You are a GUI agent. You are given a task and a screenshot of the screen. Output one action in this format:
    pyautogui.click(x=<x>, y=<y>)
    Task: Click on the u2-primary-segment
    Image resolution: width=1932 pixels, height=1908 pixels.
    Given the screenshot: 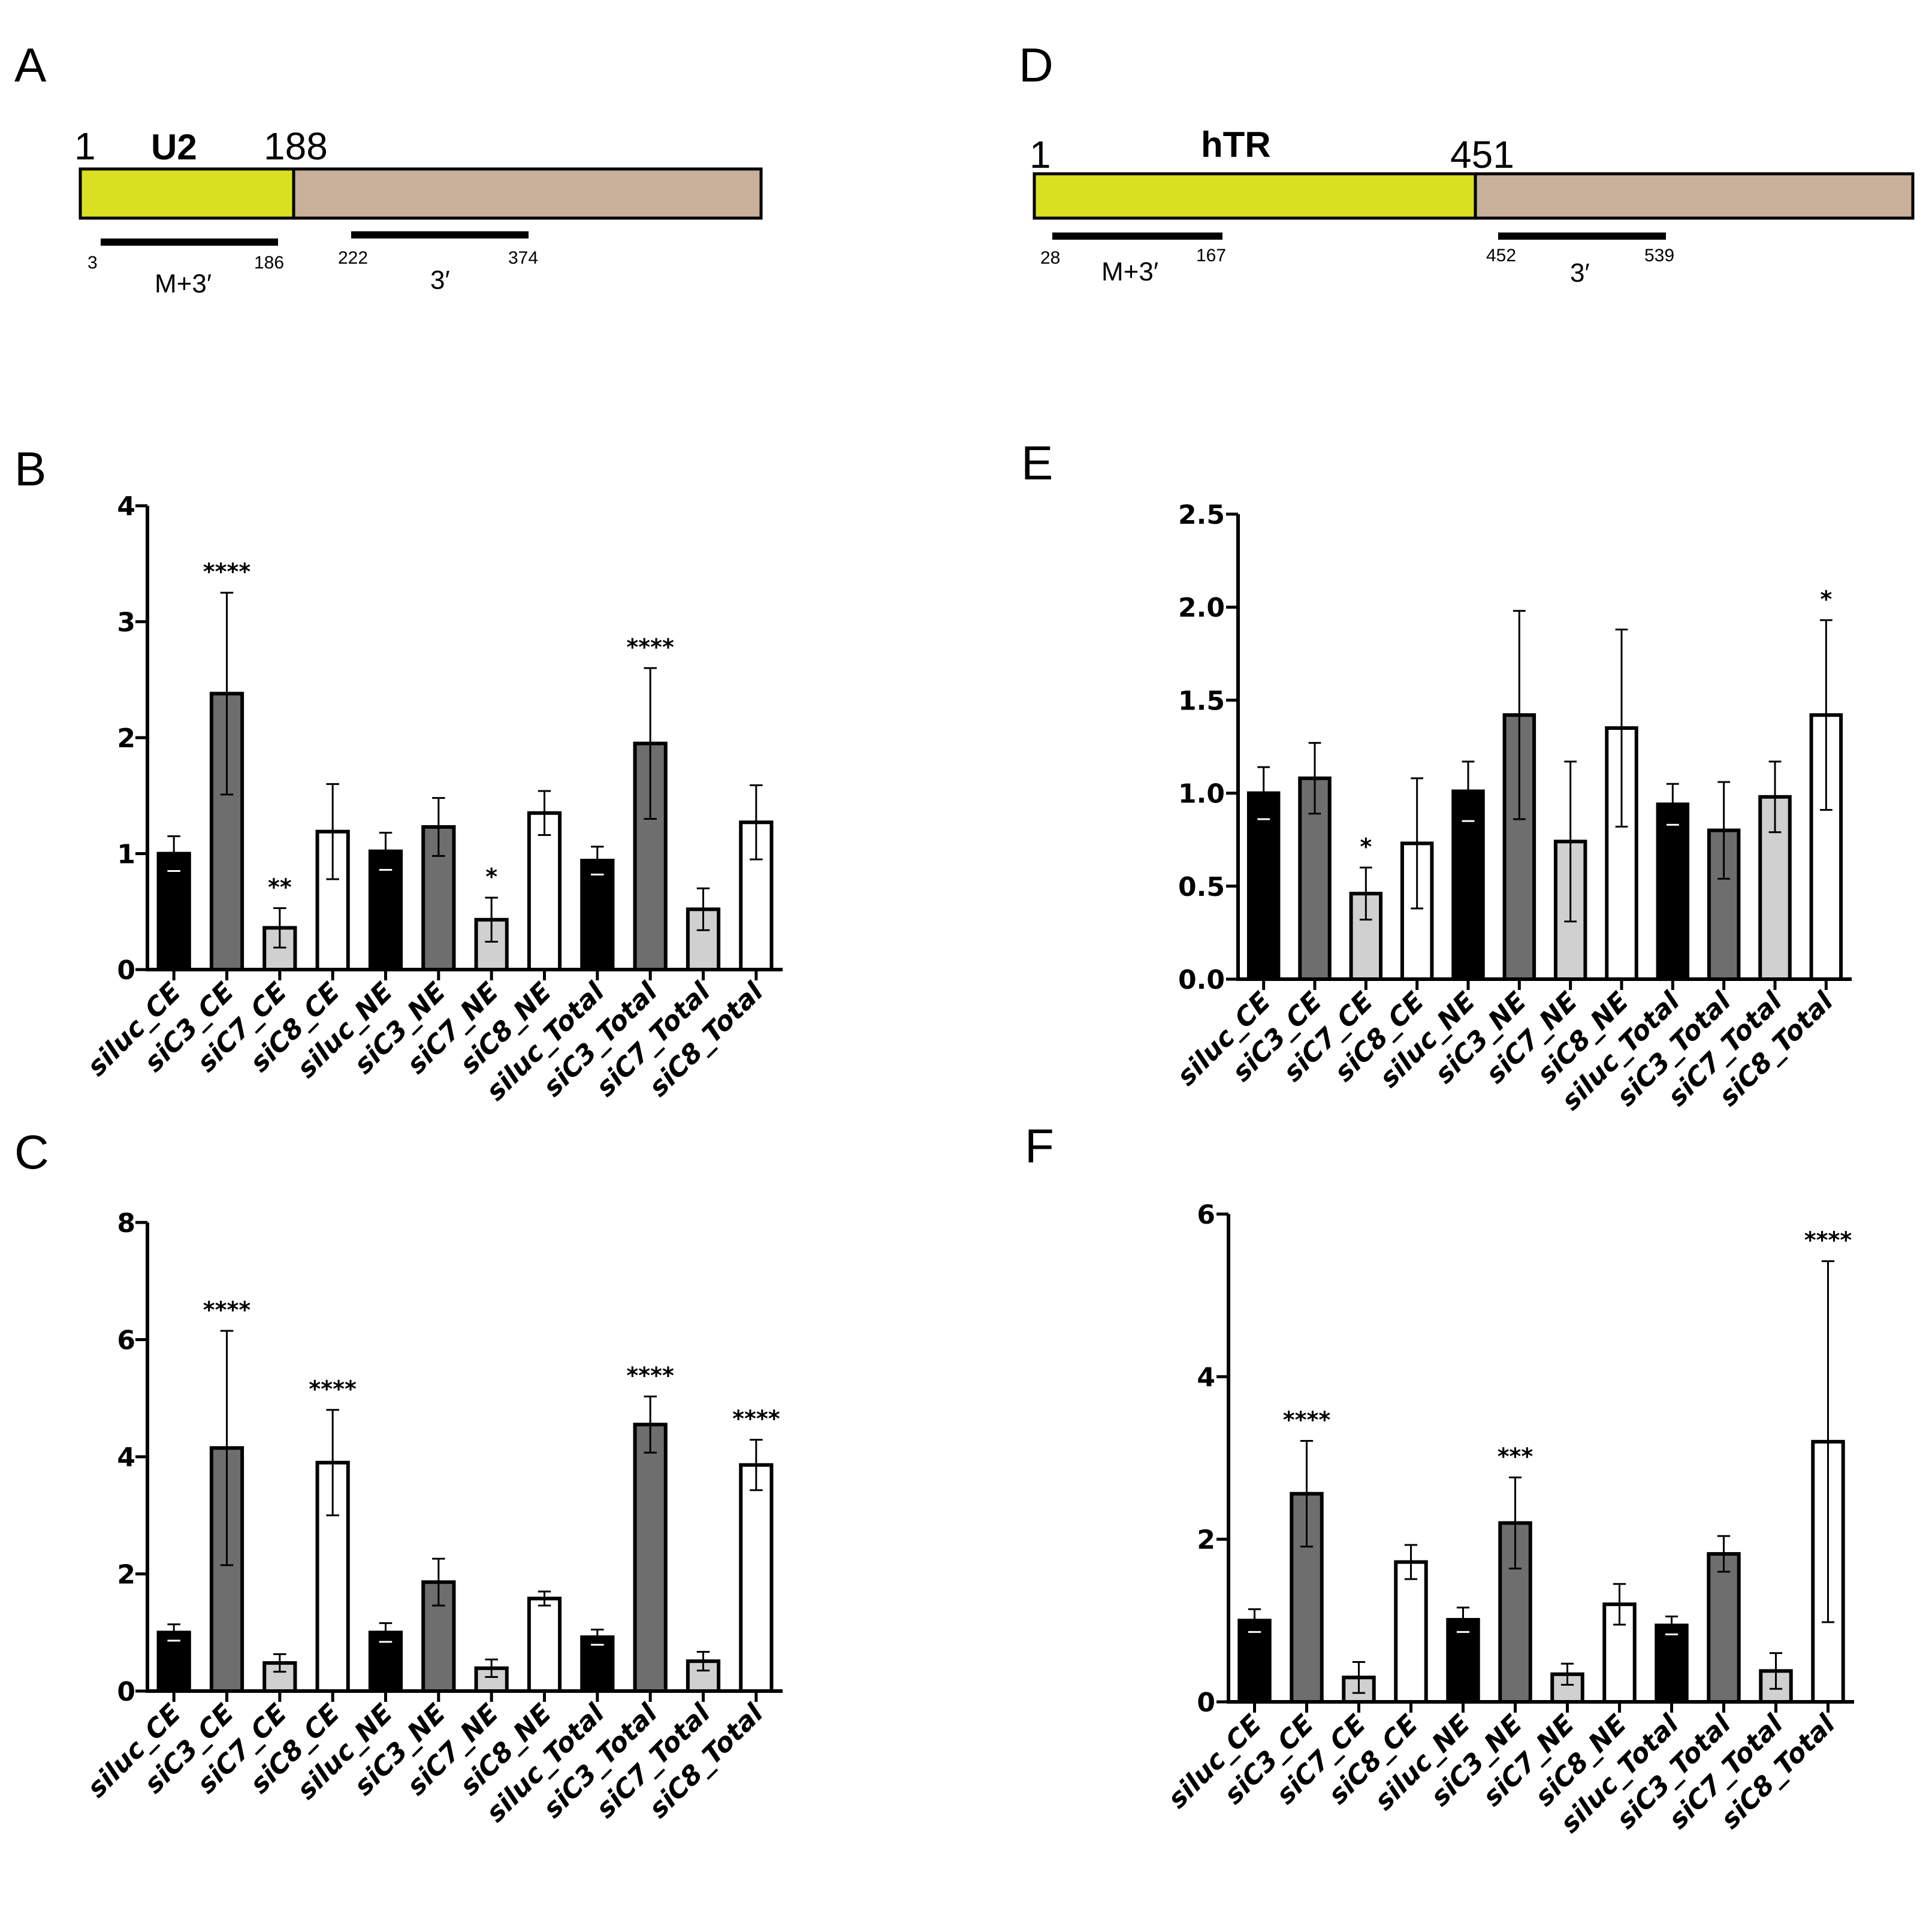 What is the action you would take?
    pyautogui.click(x=187, y=194)
    